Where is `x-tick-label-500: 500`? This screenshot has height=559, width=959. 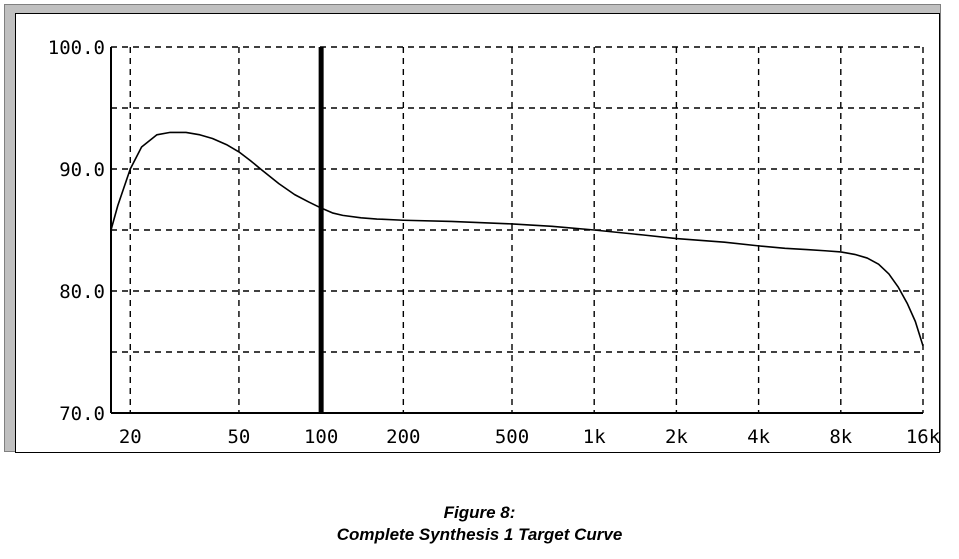 x-tick-label-500: 500 is located at coordinates (512, 437).